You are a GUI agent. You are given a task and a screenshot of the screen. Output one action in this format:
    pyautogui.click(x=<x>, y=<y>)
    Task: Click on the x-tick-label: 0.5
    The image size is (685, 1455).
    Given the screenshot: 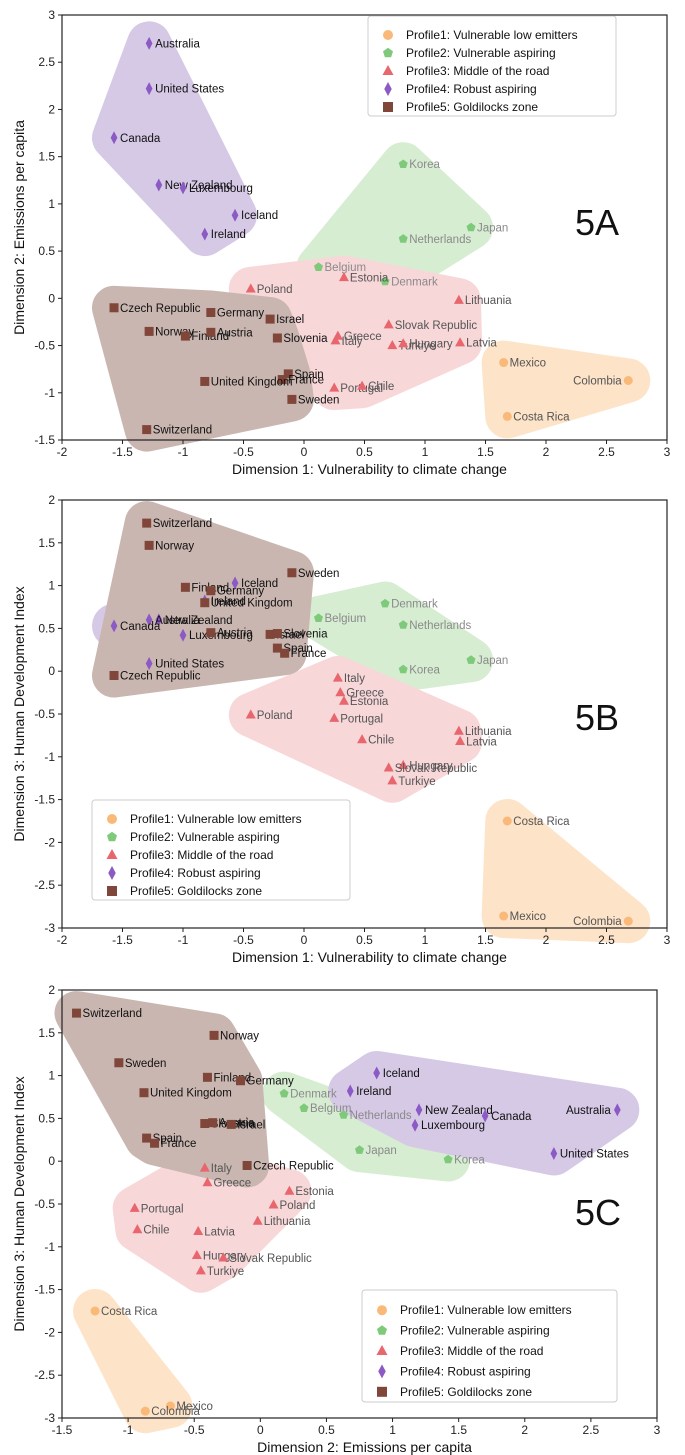 What is the action you would take?
    pyautogui.click(x=364, y=452)
    